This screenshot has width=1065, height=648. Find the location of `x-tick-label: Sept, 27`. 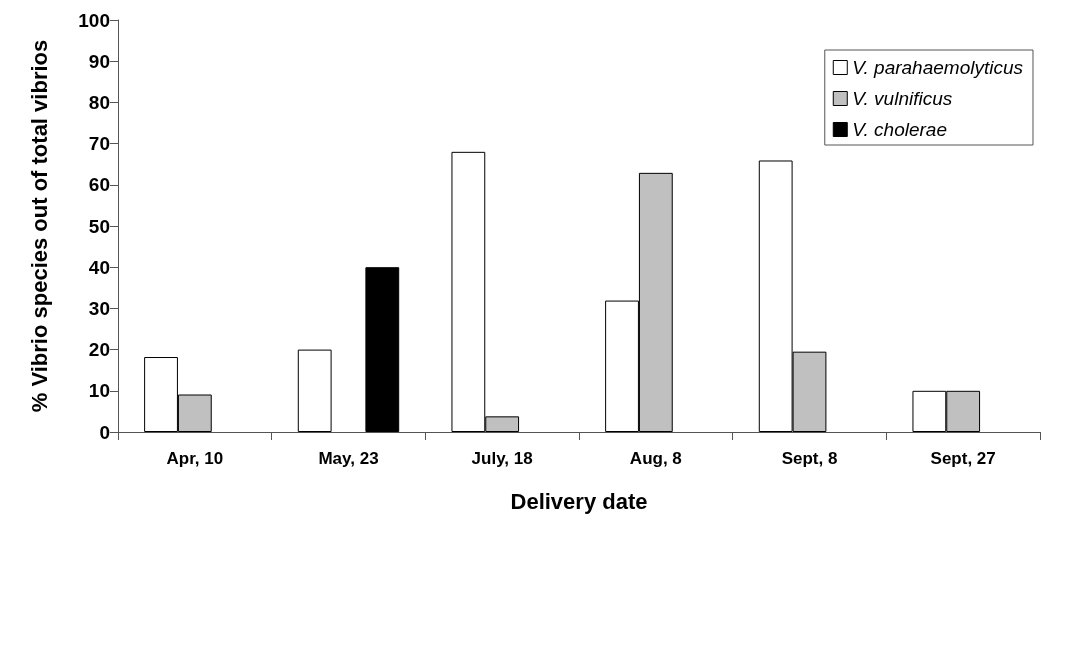

x-tick-label: Sept, 27 is located at coordinates (963, 458).